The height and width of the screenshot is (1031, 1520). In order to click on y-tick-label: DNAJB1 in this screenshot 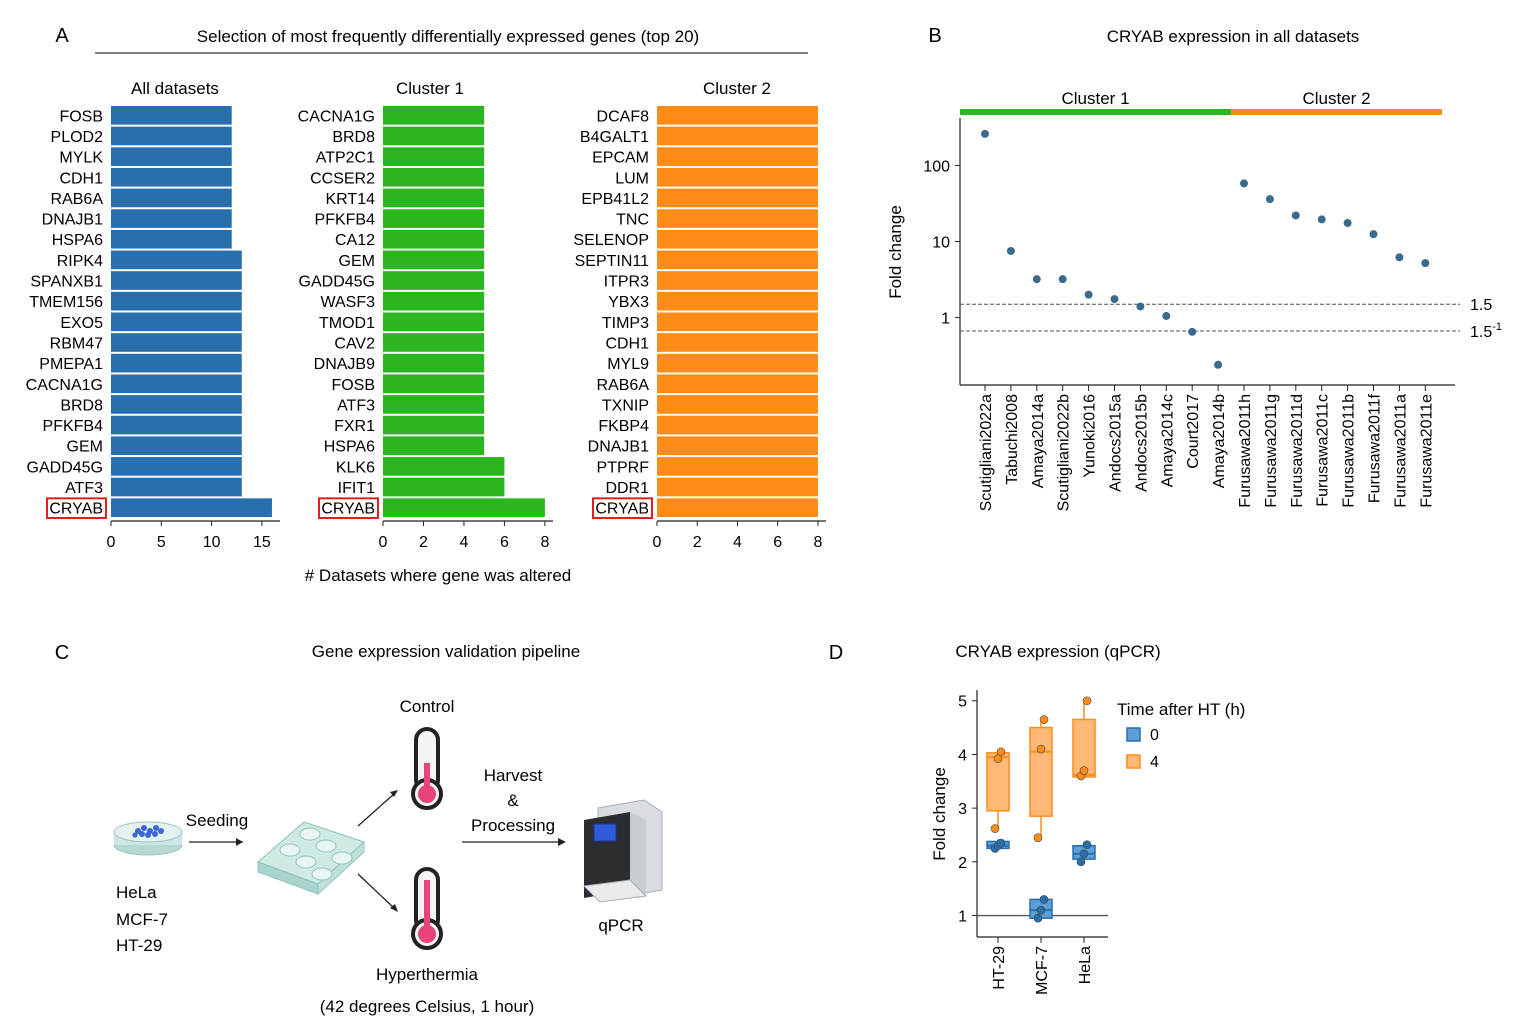, I will do `click(72, 220)`.